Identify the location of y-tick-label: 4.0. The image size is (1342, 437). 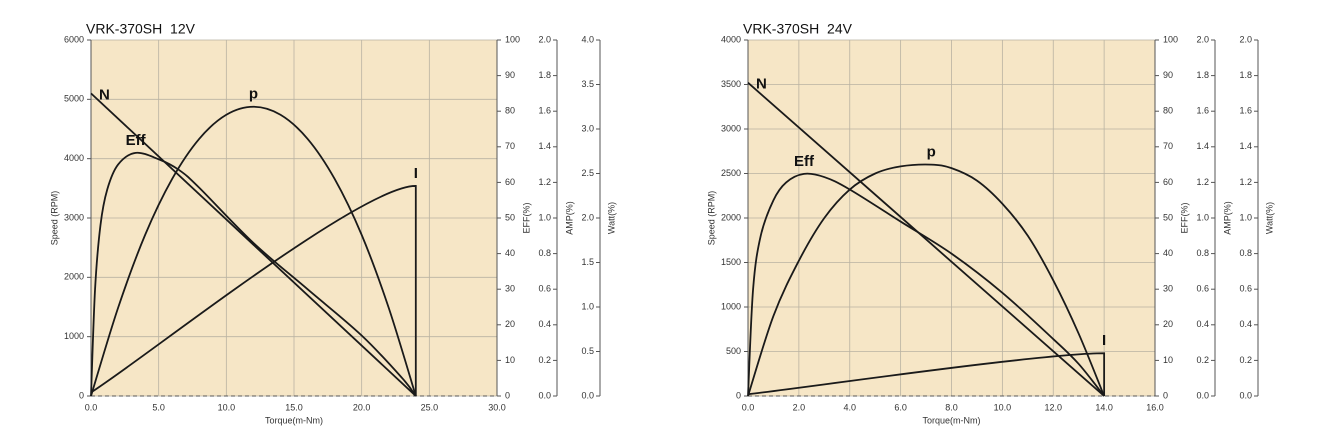
(587, 39).